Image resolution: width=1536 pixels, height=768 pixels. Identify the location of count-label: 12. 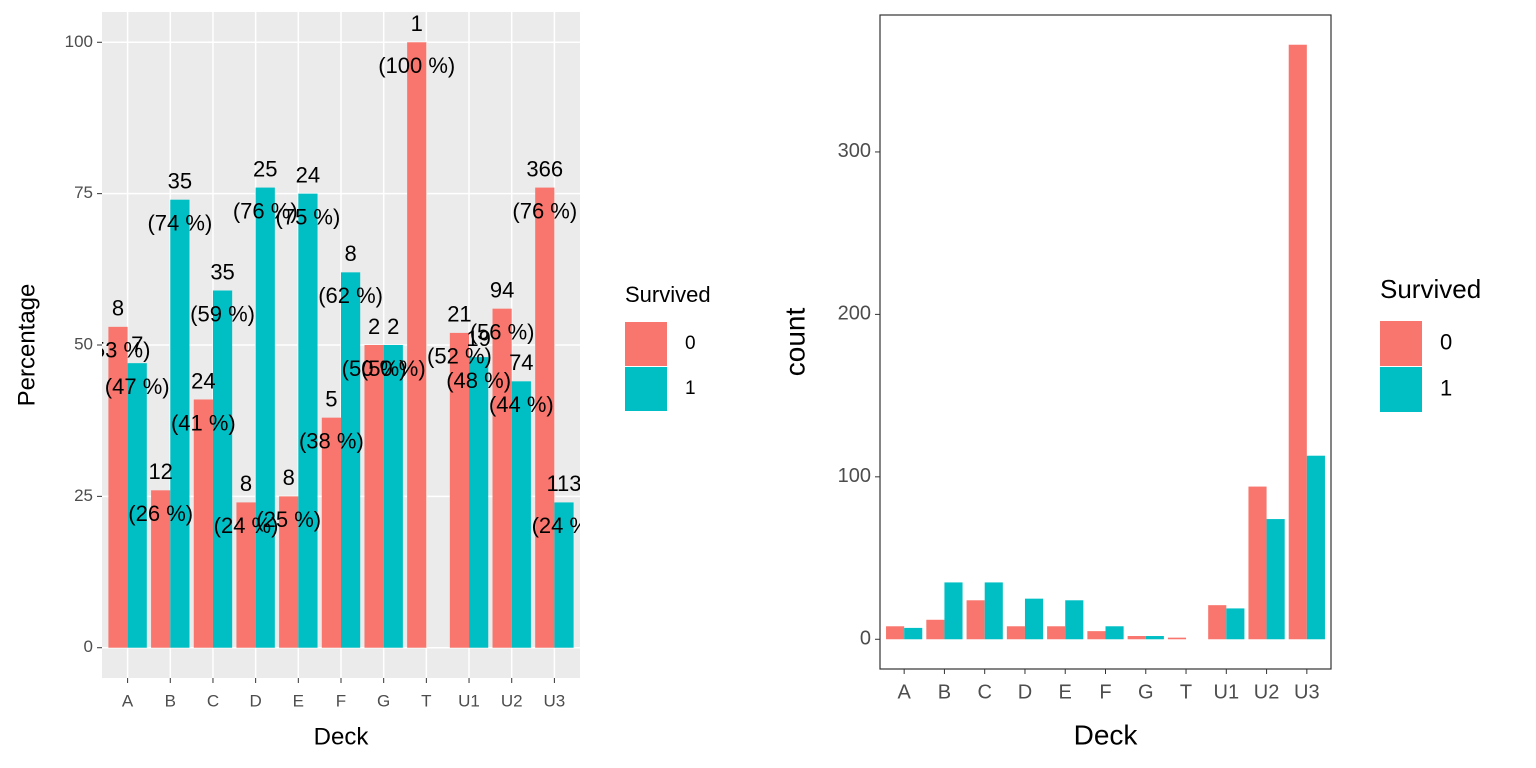
(160, 471).